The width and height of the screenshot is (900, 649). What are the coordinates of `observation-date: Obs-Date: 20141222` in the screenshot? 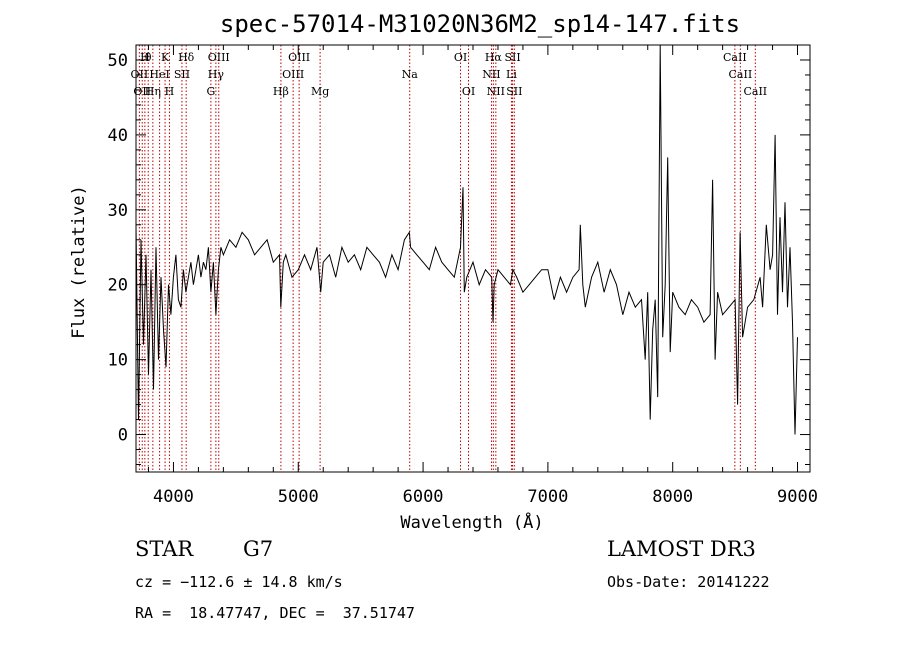 It's located at (688, 582).